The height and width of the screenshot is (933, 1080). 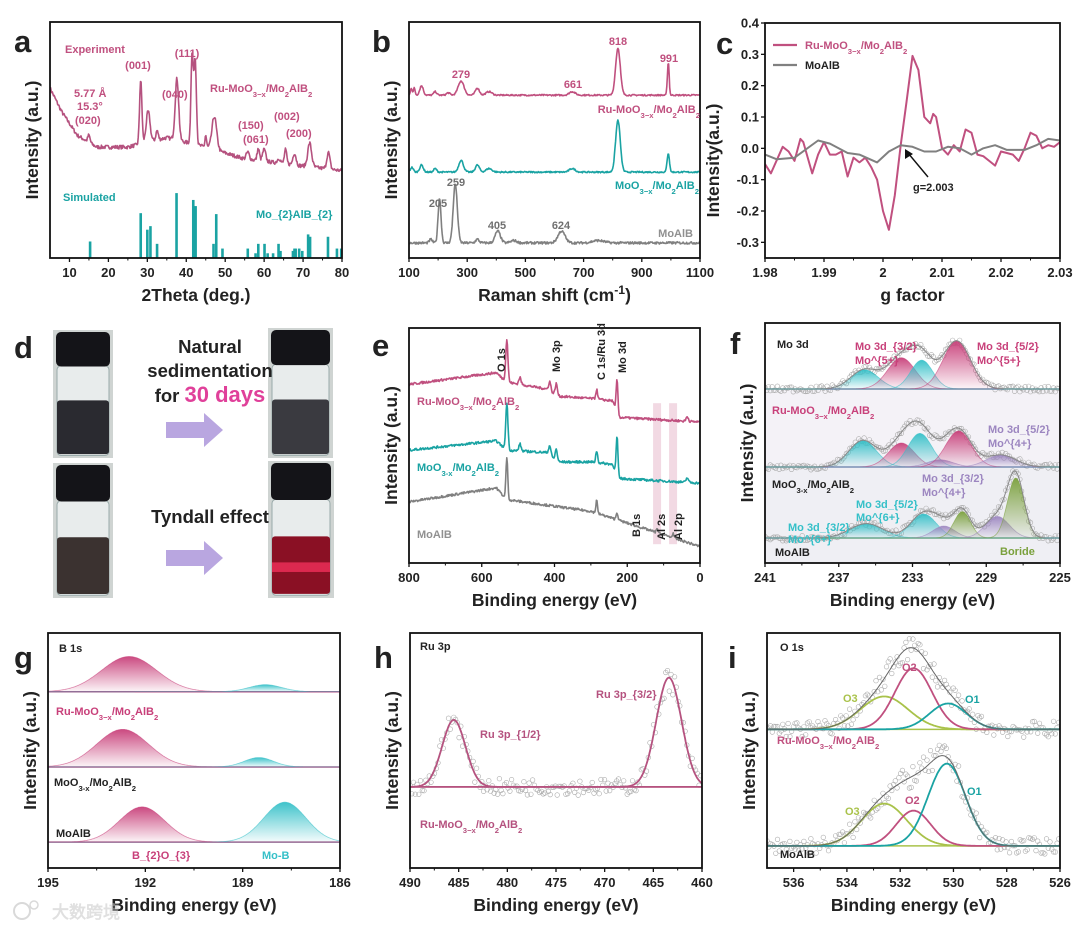 What do you see at coordinates (750, 23) in the screenshot?
I see `y-tick-label: 0.4` at bounding box center [750, 23].